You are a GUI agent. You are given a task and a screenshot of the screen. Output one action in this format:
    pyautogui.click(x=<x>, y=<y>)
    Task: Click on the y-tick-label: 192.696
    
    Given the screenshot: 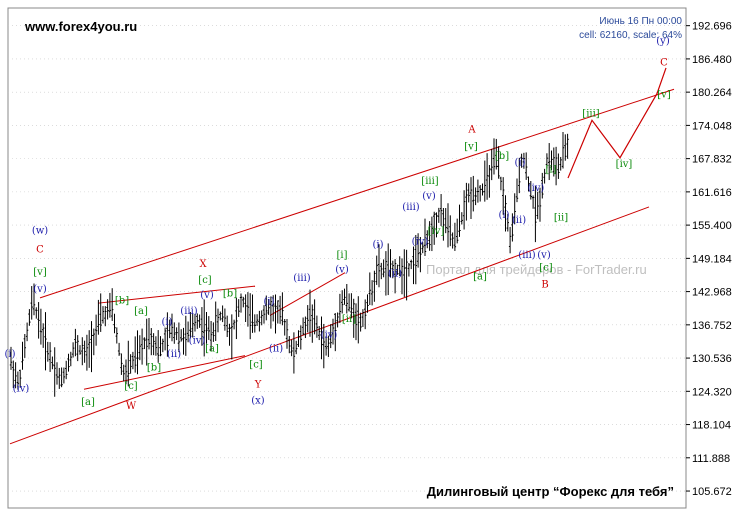 What is the action you would take?
    pyautogui.click(x=712, y=27)
    